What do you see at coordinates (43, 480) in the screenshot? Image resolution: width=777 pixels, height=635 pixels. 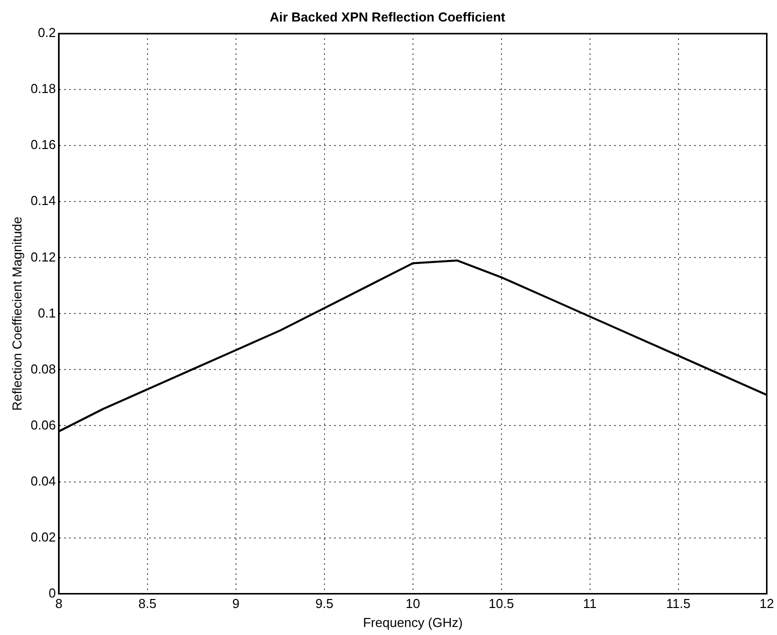 I see `y-tick-label: 0.04` at bounding box center [43, 480].